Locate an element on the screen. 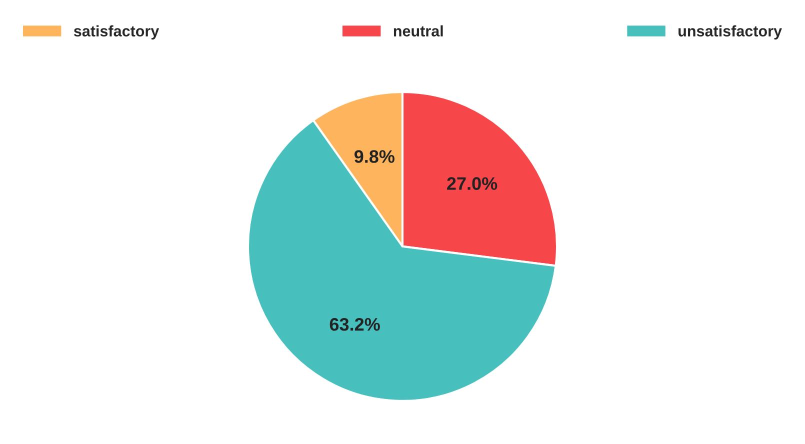 The width and height of the screenshot is (805, 444). data-label: 9.8% is located at coordinates (374, 156).